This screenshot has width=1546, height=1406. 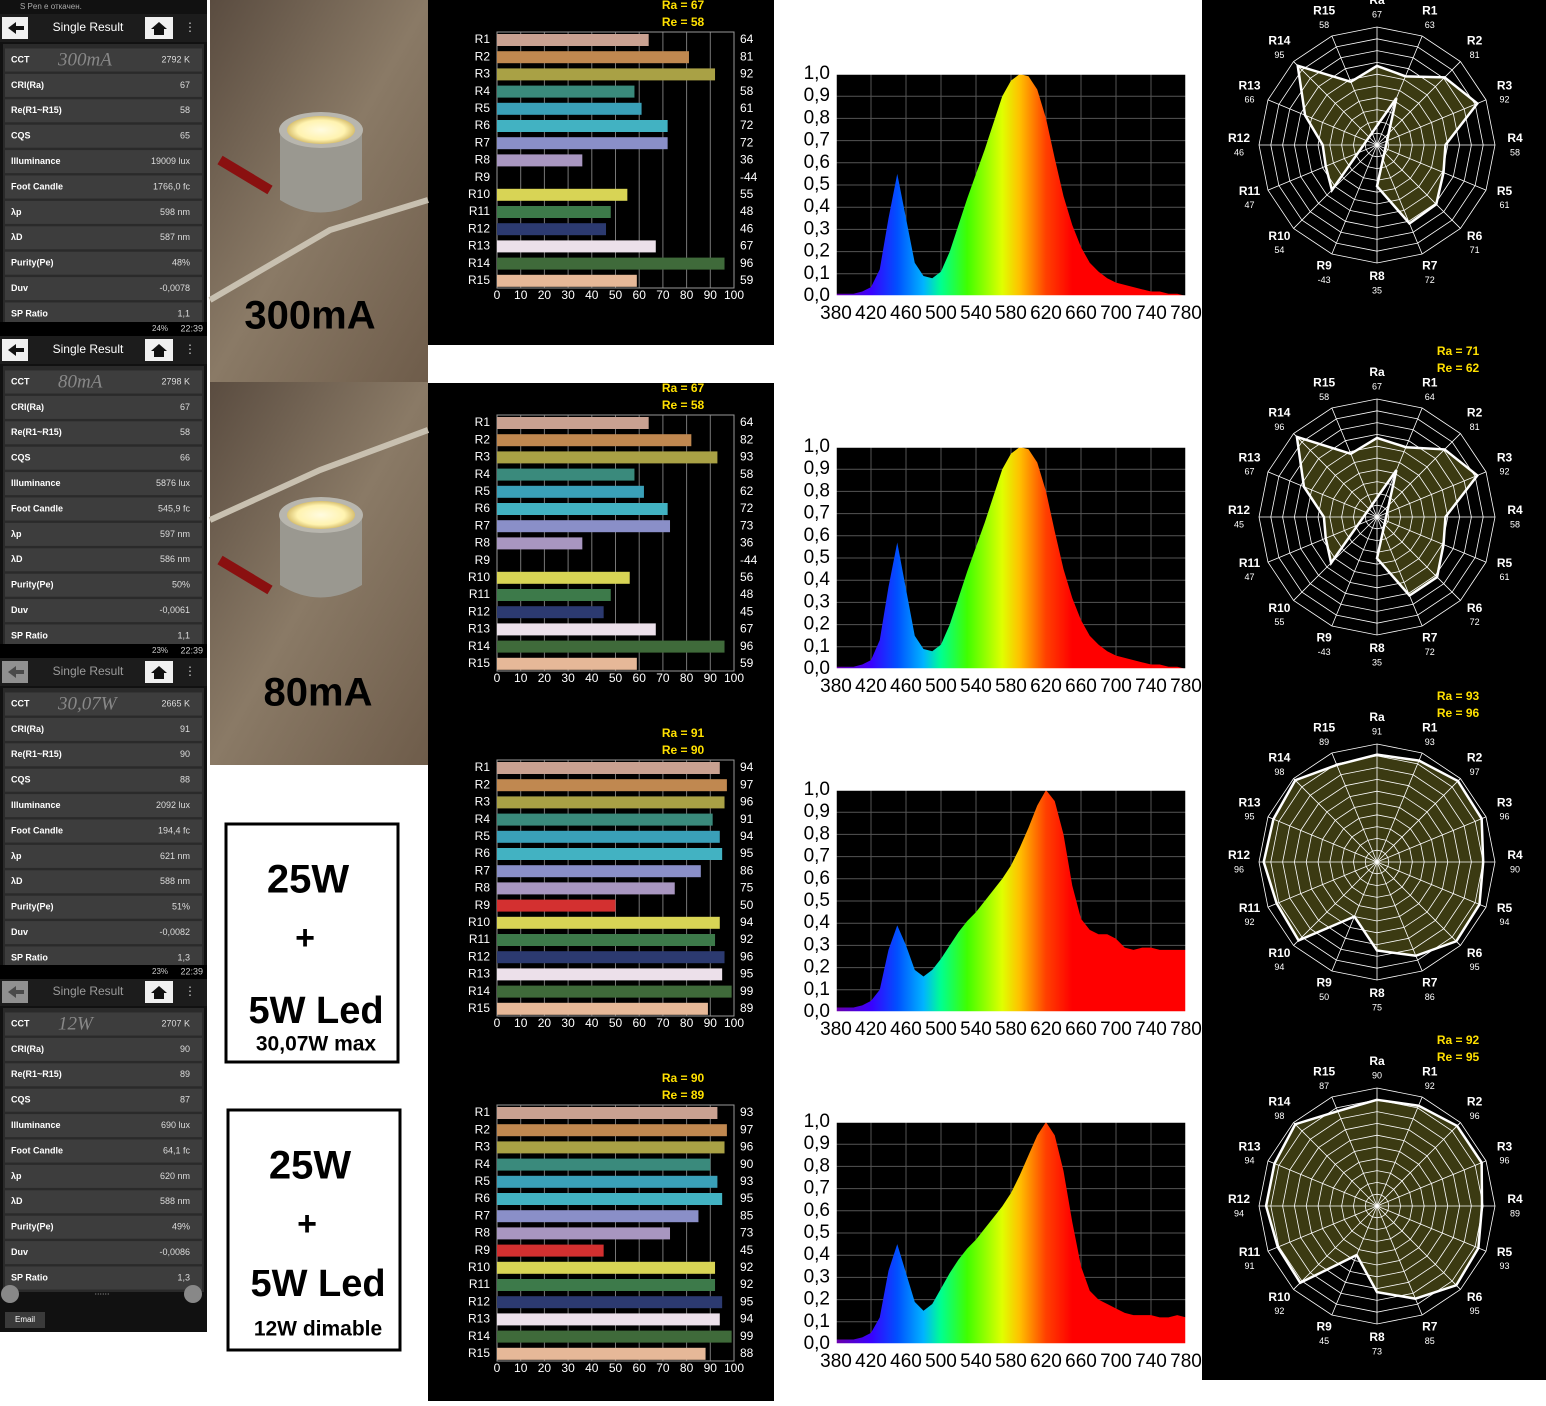 I want to click on row-value: 2798 K, so click(x=175, y=381).